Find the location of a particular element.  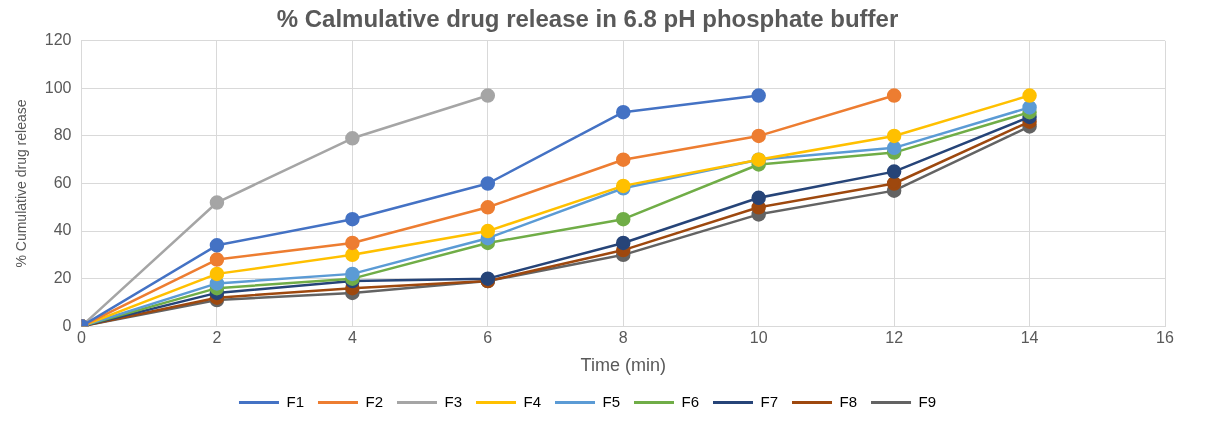

x-tick-label: 12 is located at coordinates (894, 338).